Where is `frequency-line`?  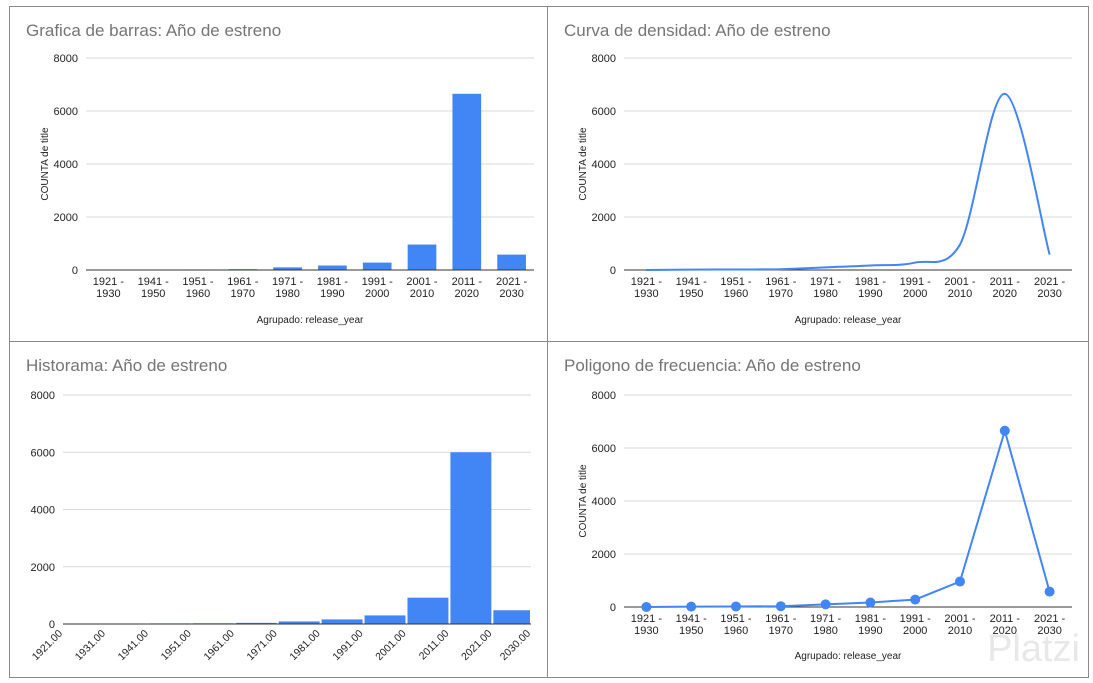
frequency-line is located at coordinates (848, 517).